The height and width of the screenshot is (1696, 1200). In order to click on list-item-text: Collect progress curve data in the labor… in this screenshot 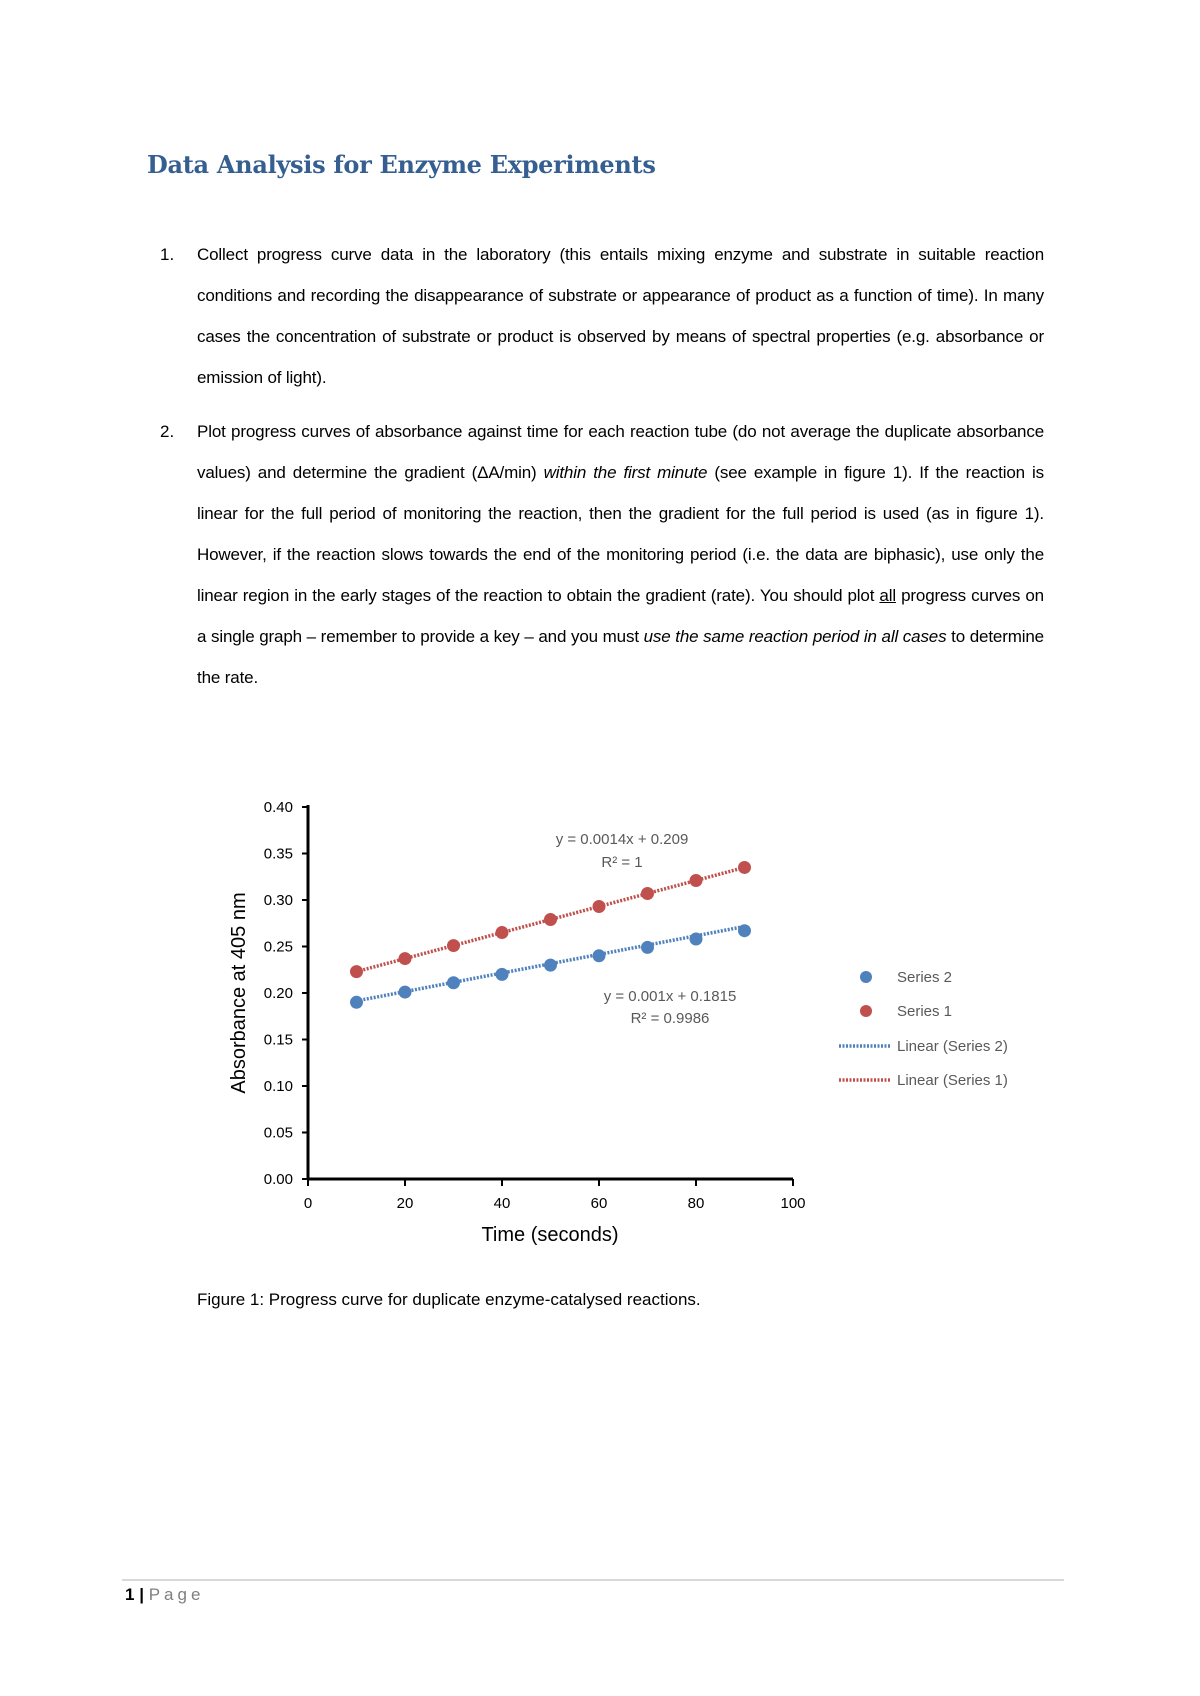, I will do `click(620, 316)`.